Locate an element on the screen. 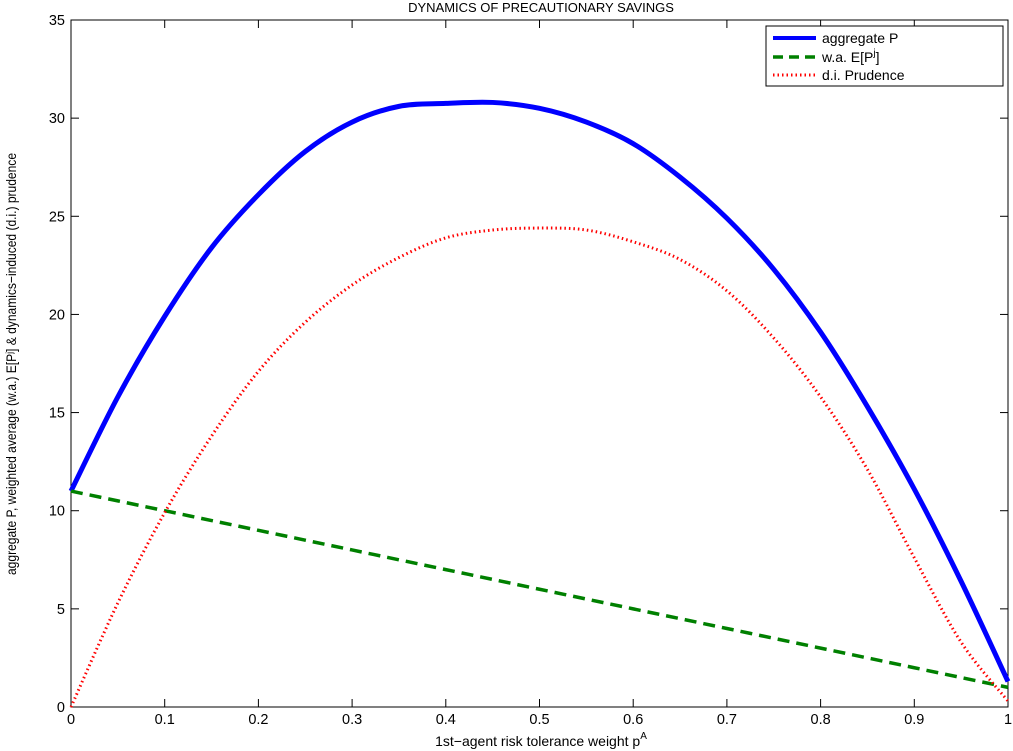 This screenshot has width=1013, height=751. legend: aggregate P w.a. E[Pj] d.i. Prudence is located at coordinates (884, 56).